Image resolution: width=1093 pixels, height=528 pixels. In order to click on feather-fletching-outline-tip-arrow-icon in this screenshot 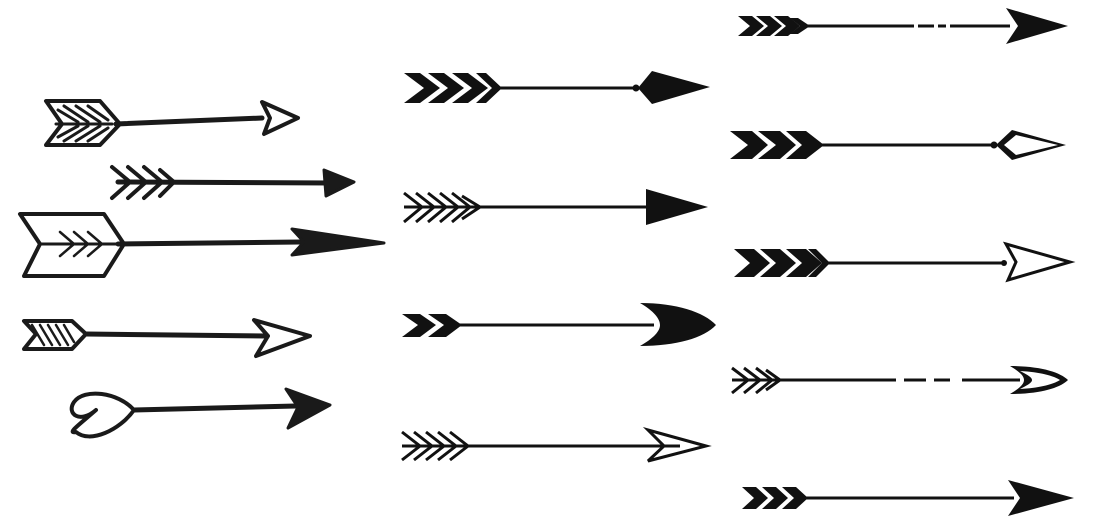, I will do `click(556, 445)`.